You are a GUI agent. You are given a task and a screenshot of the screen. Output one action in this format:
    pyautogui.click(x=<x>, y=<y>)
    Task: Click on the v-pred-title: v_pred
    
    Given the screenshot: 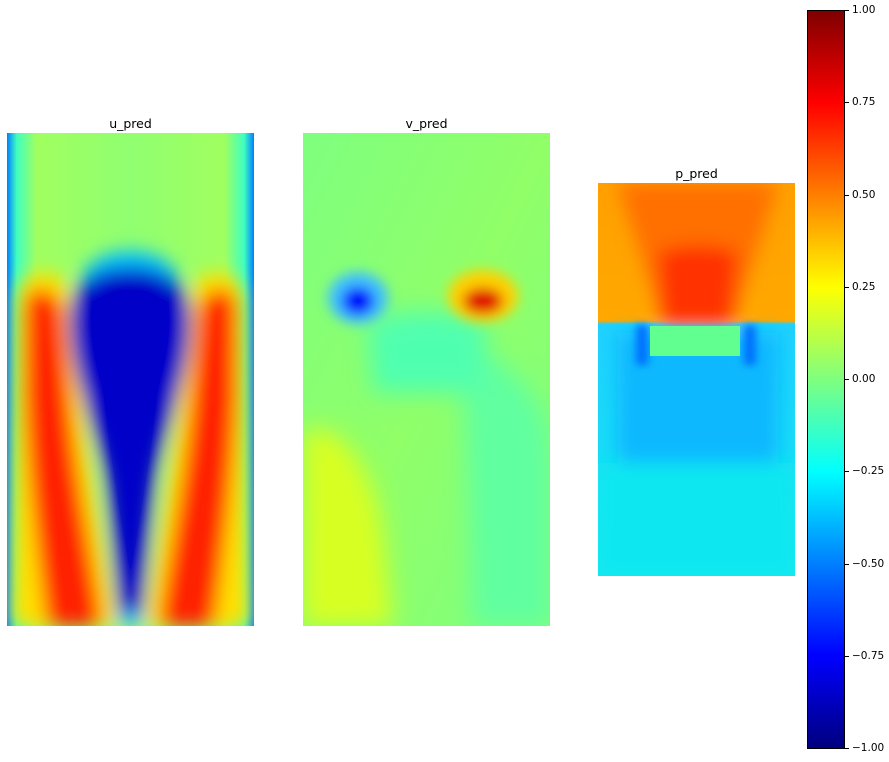 What is the action you would take?
    pyautogui.click(x=426, y=123)
    